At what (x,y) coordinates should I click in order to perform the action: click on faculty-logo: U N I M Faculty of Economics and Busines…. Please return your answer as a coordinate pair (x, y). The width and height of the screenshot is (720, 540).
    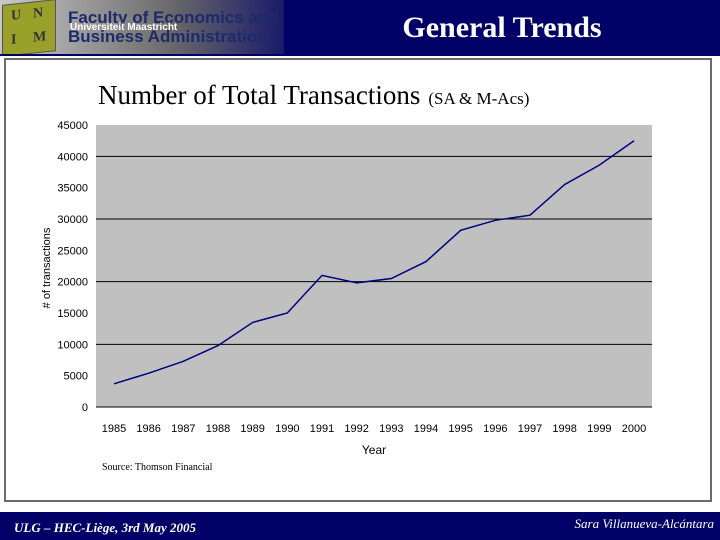
    Looking at the image, I should click on (142, 27).